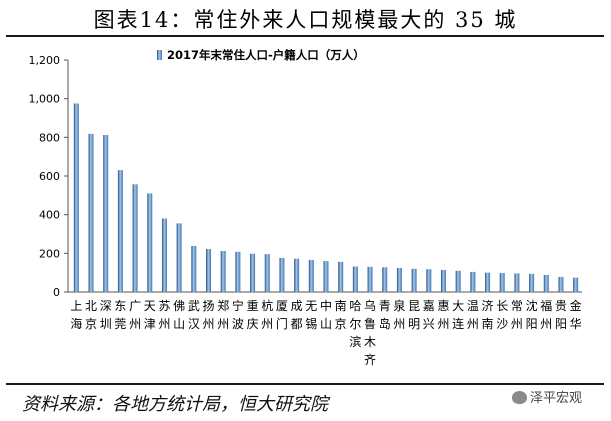 The image size is (611, 421). I want to click on x-tick-label: 杭州, so click(267, 314).